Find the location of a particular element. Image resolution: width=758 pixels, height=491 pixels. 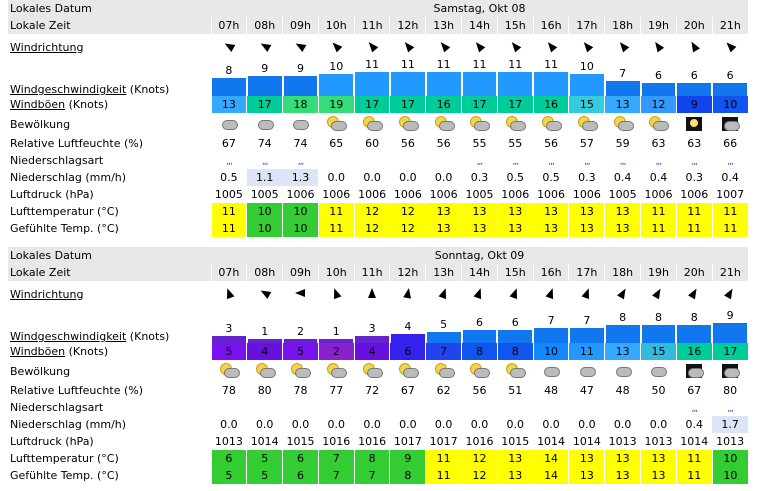

pressure-cell: 1017 is located at coordinates (407, 441).